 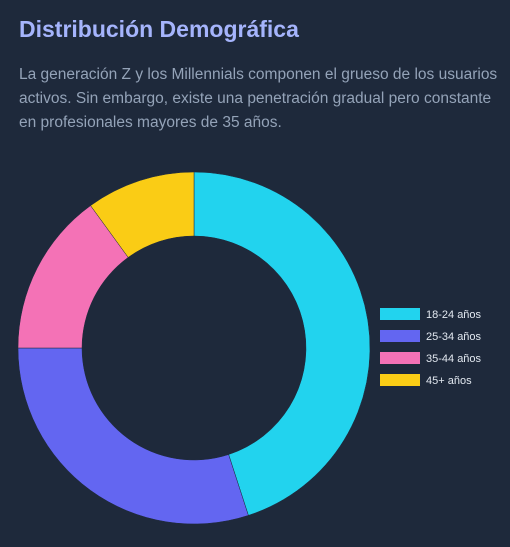 I want to click on legend-label: 45+ años, so click(x=449, y=381).